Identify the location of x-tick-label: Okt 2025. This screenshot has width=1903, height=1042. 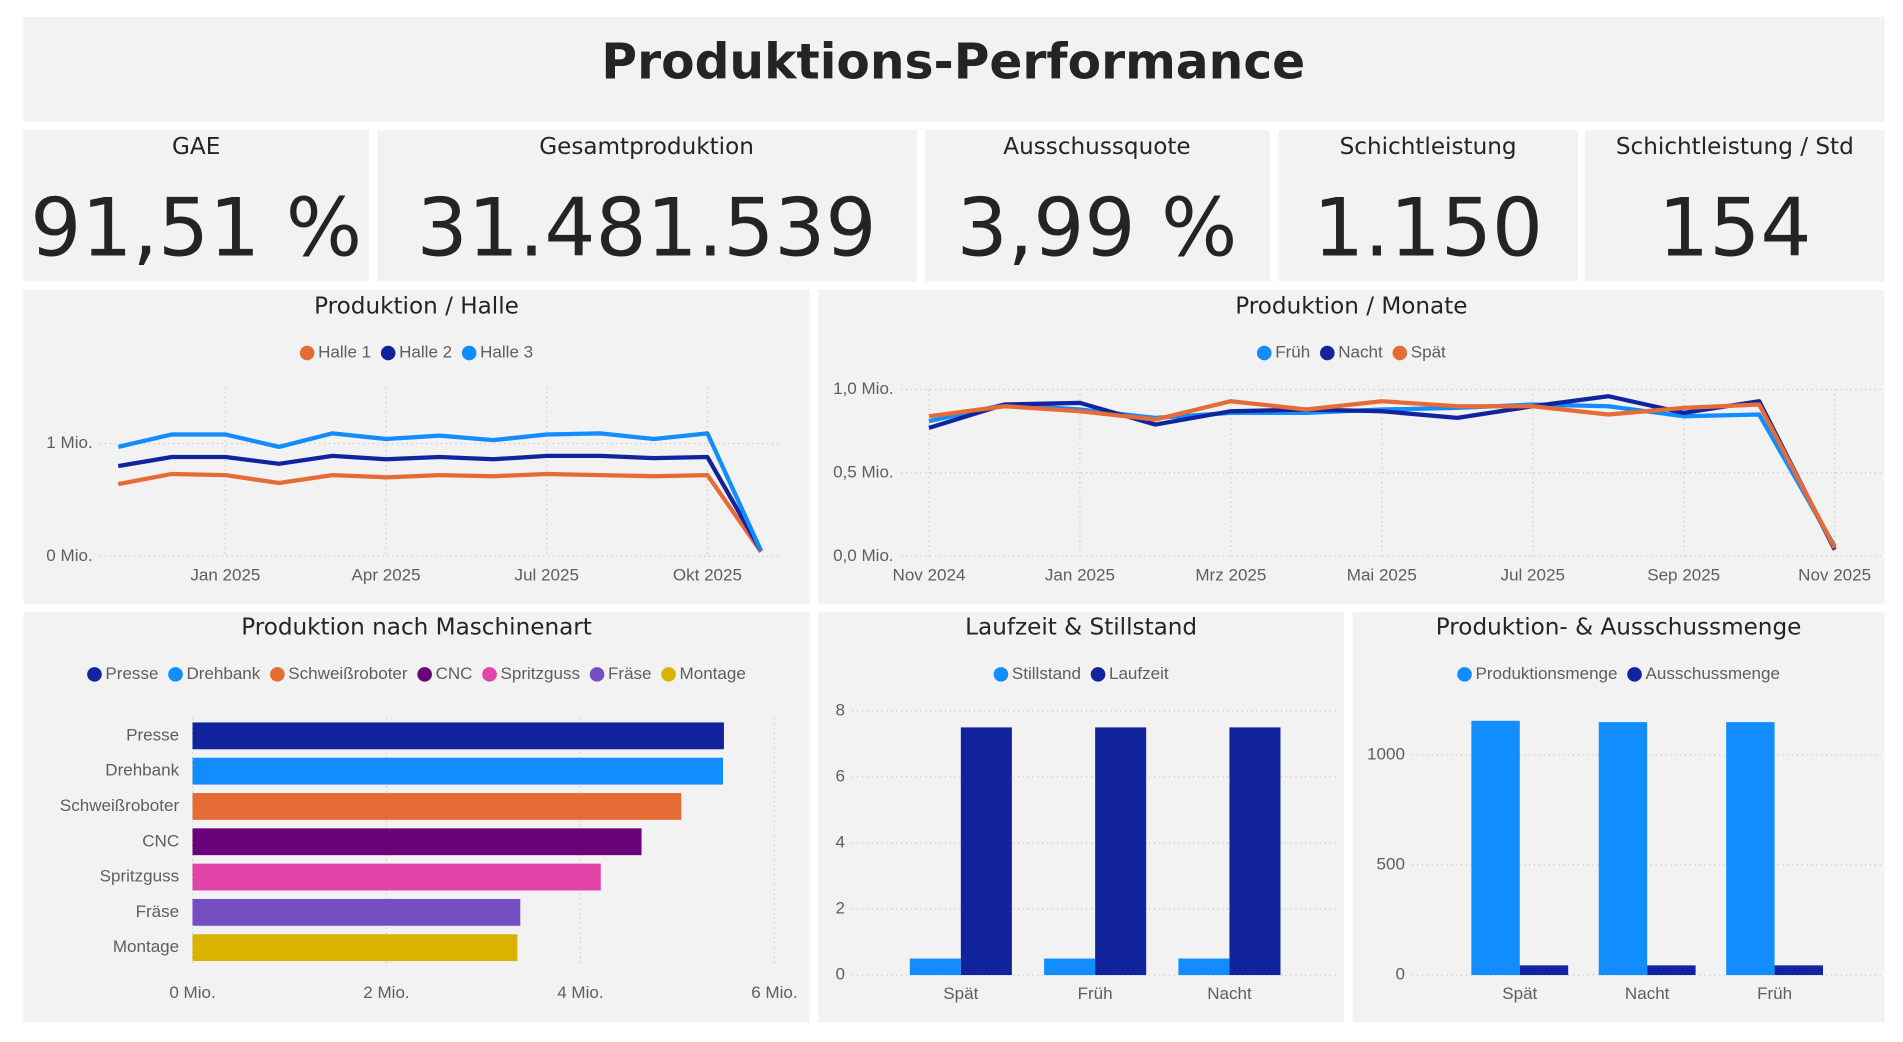
(707, 574).